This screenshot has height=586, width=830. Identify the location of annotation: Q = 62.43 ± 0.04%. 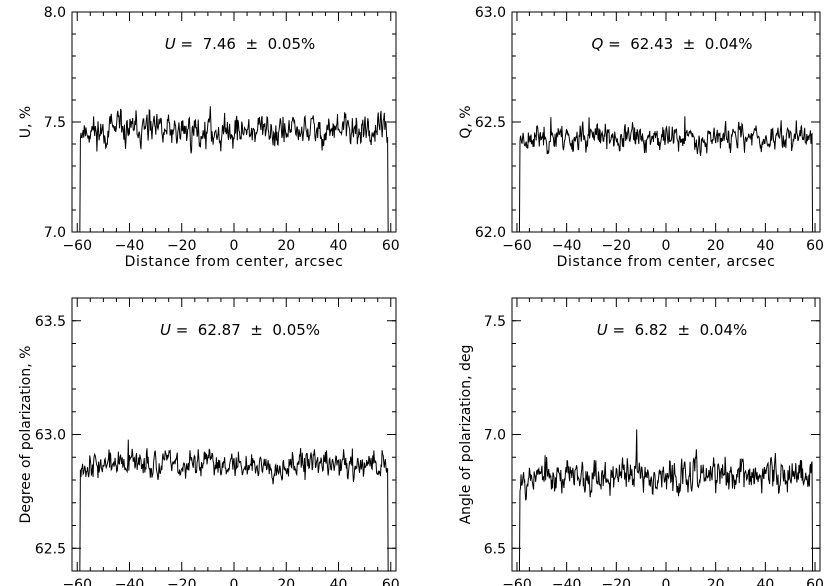
(672, 44).